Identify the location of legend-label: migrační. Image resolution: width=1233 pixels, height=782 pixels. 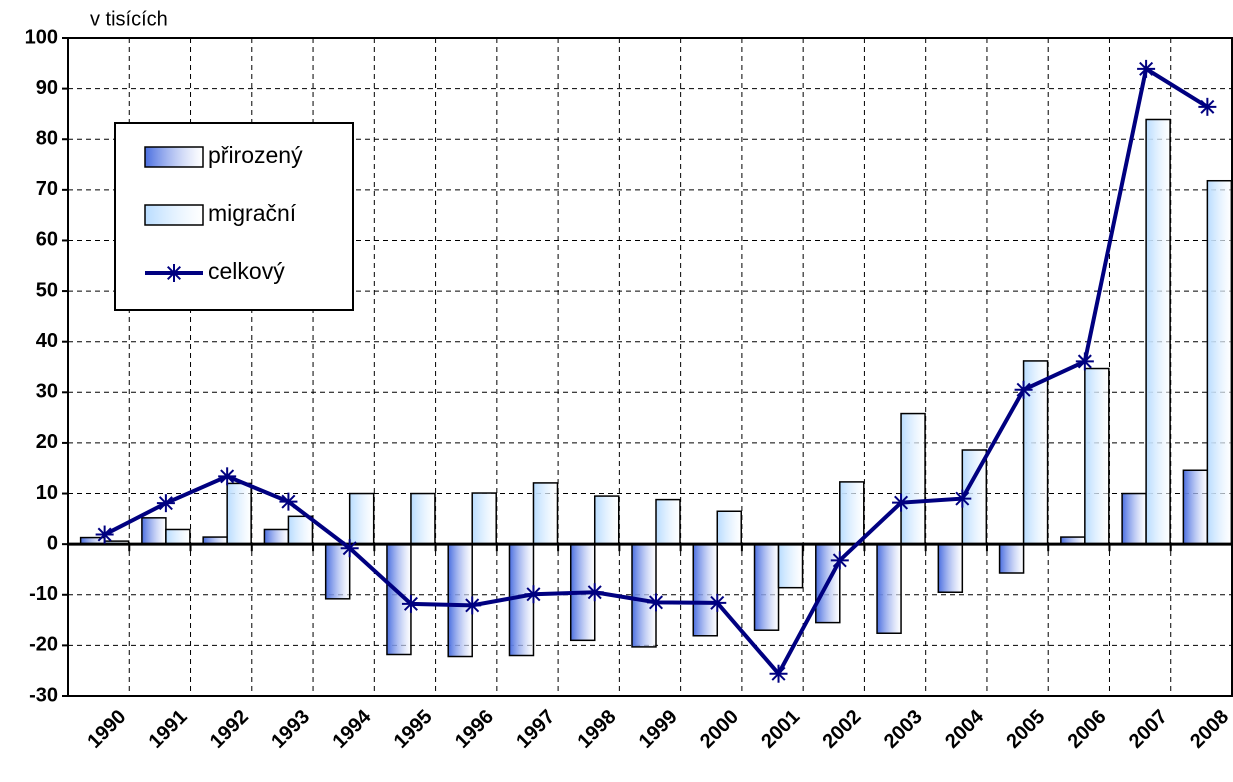
(252, 213).